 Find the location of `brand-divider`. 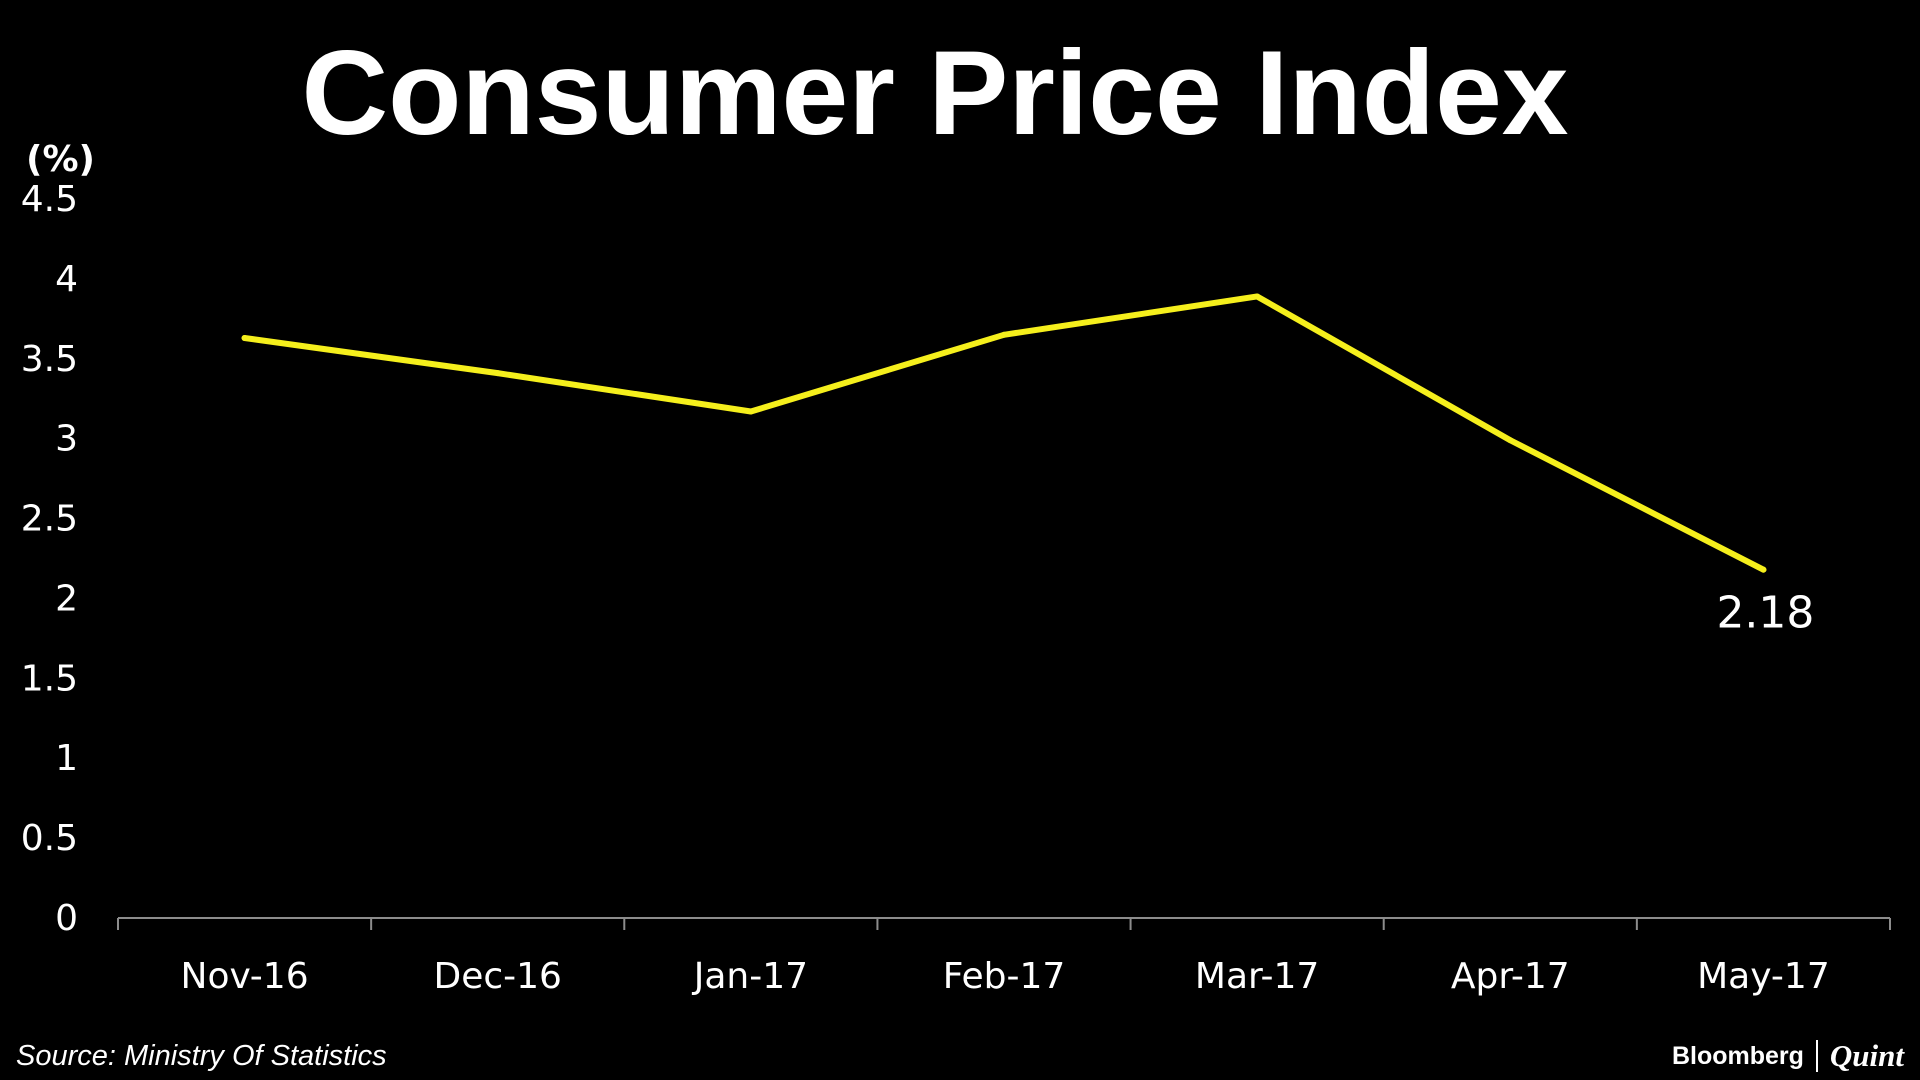

brand-divider is located at coordinates (1816, 1056).